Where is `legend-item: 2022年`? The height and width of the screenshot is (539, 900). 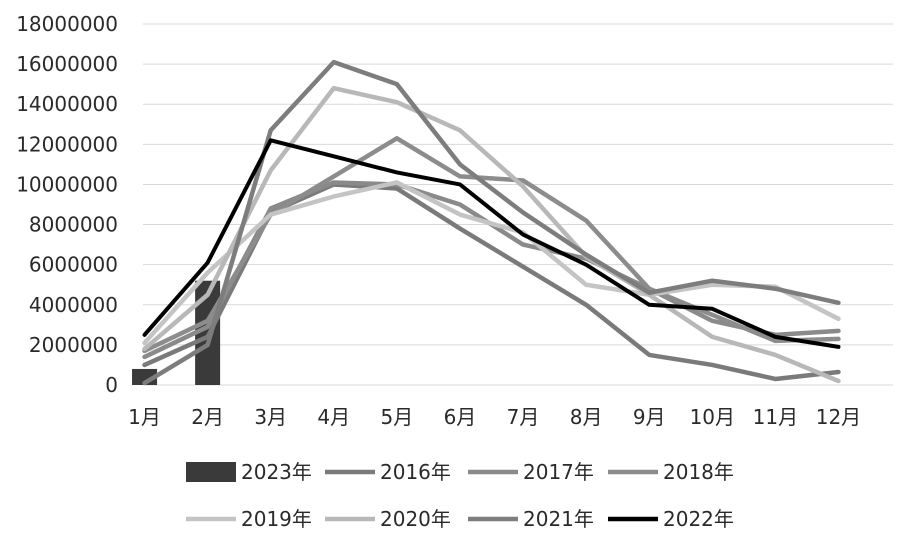 legend-item: 2022年 is located at coordinates (671, 519).